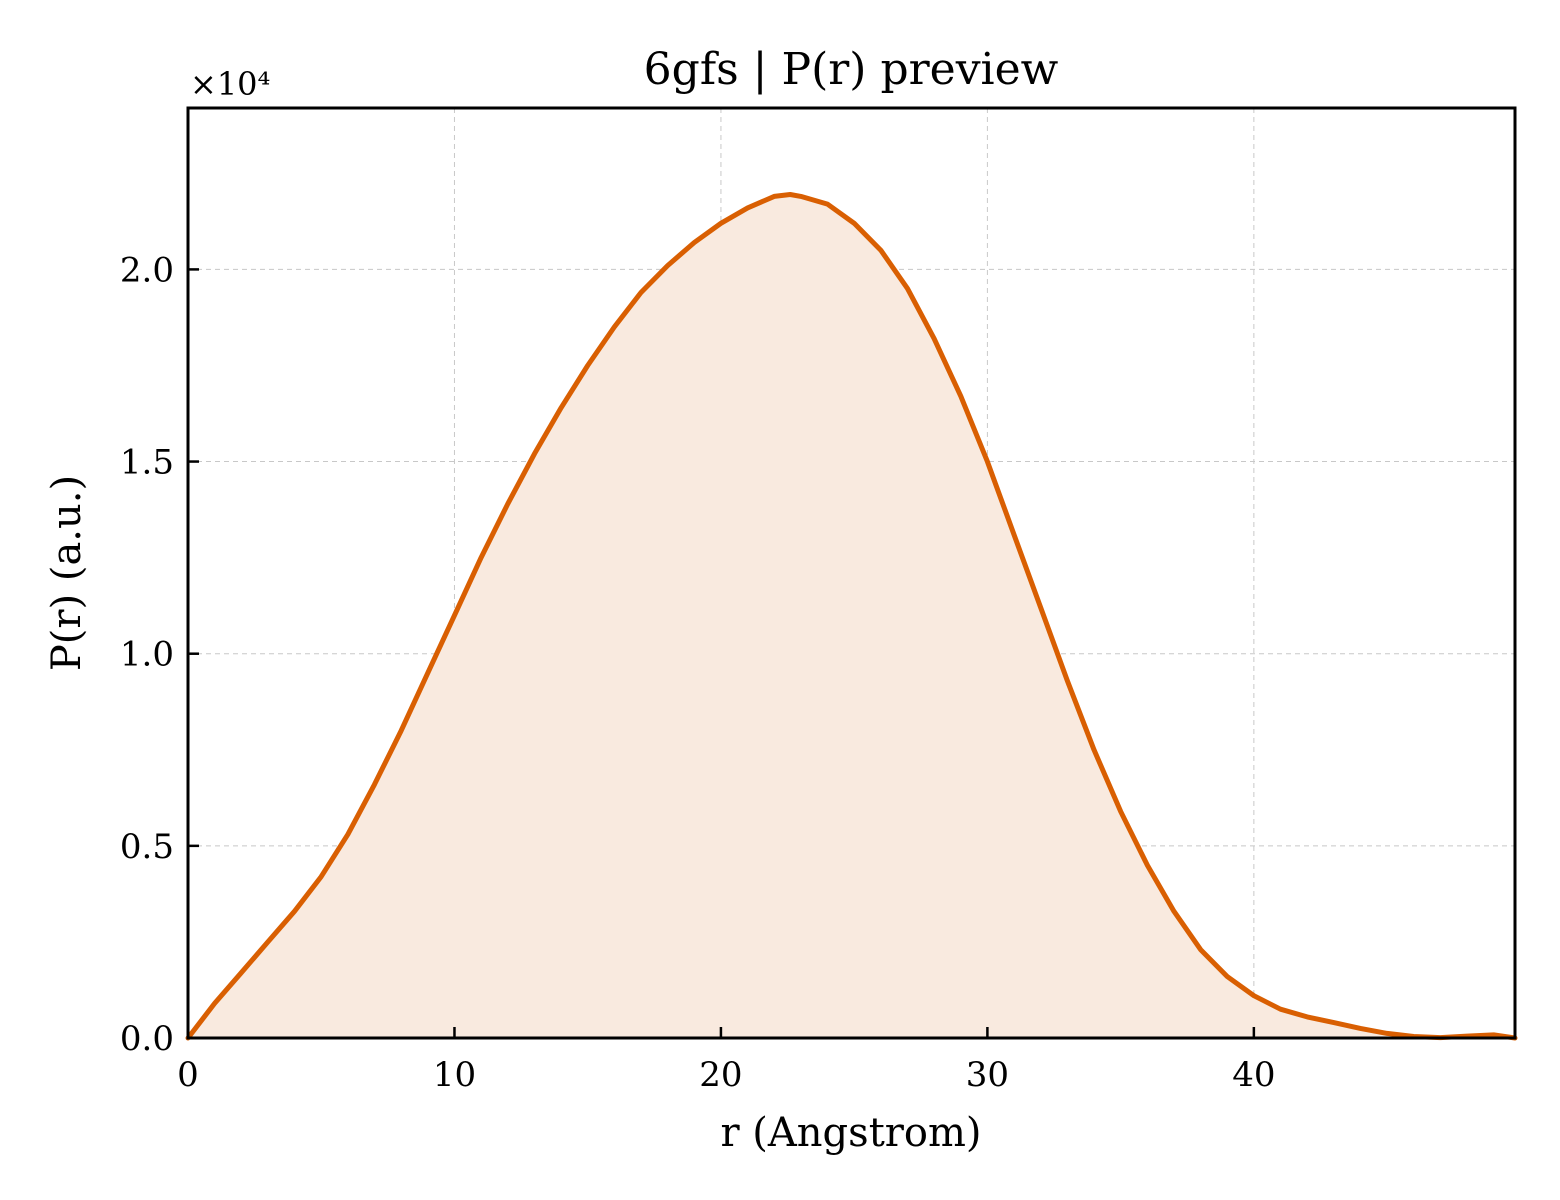 The height and width of the screenshot is (1200, 1560). Describe the element at coordinates (850, 1133) in the screenshot. I see `x-axis-label: r (Angstrom)` at that location.